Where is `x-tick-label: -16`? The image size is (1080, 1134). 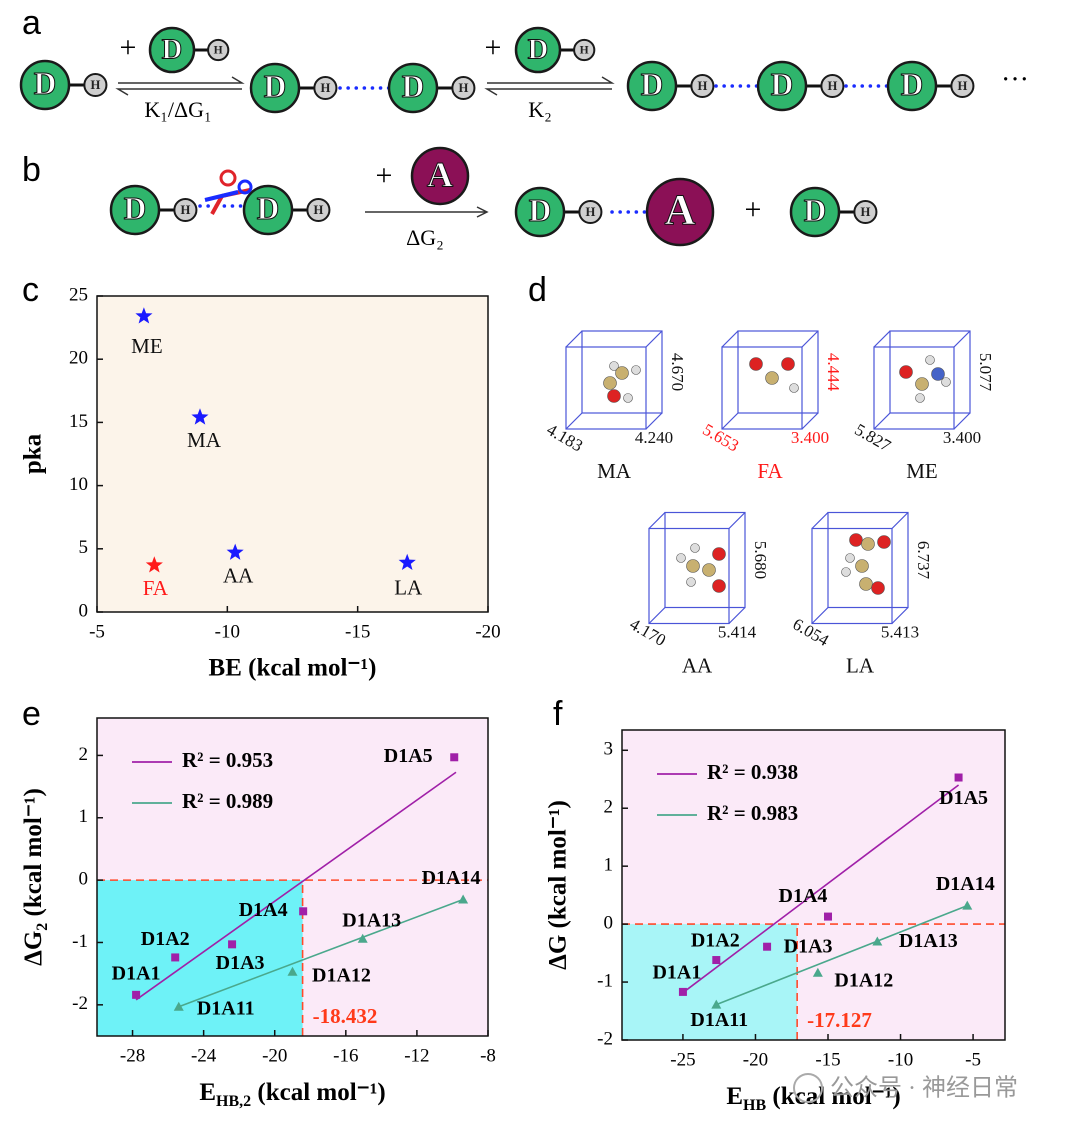
x-tick-label: -16 is located at coordinates (345, 1055).